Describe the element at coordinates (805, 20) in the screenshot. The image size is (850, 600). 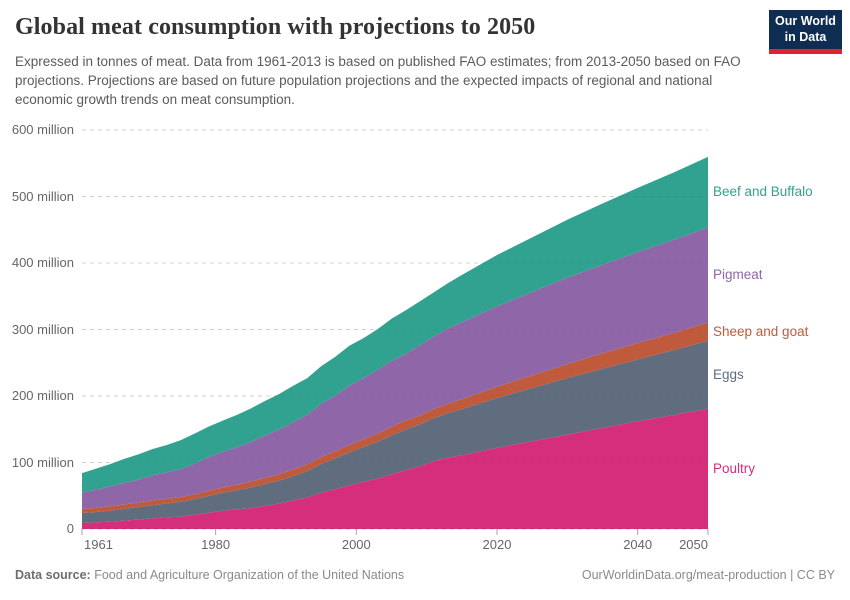
I see `owid-logo-line1: Our World` at that location.